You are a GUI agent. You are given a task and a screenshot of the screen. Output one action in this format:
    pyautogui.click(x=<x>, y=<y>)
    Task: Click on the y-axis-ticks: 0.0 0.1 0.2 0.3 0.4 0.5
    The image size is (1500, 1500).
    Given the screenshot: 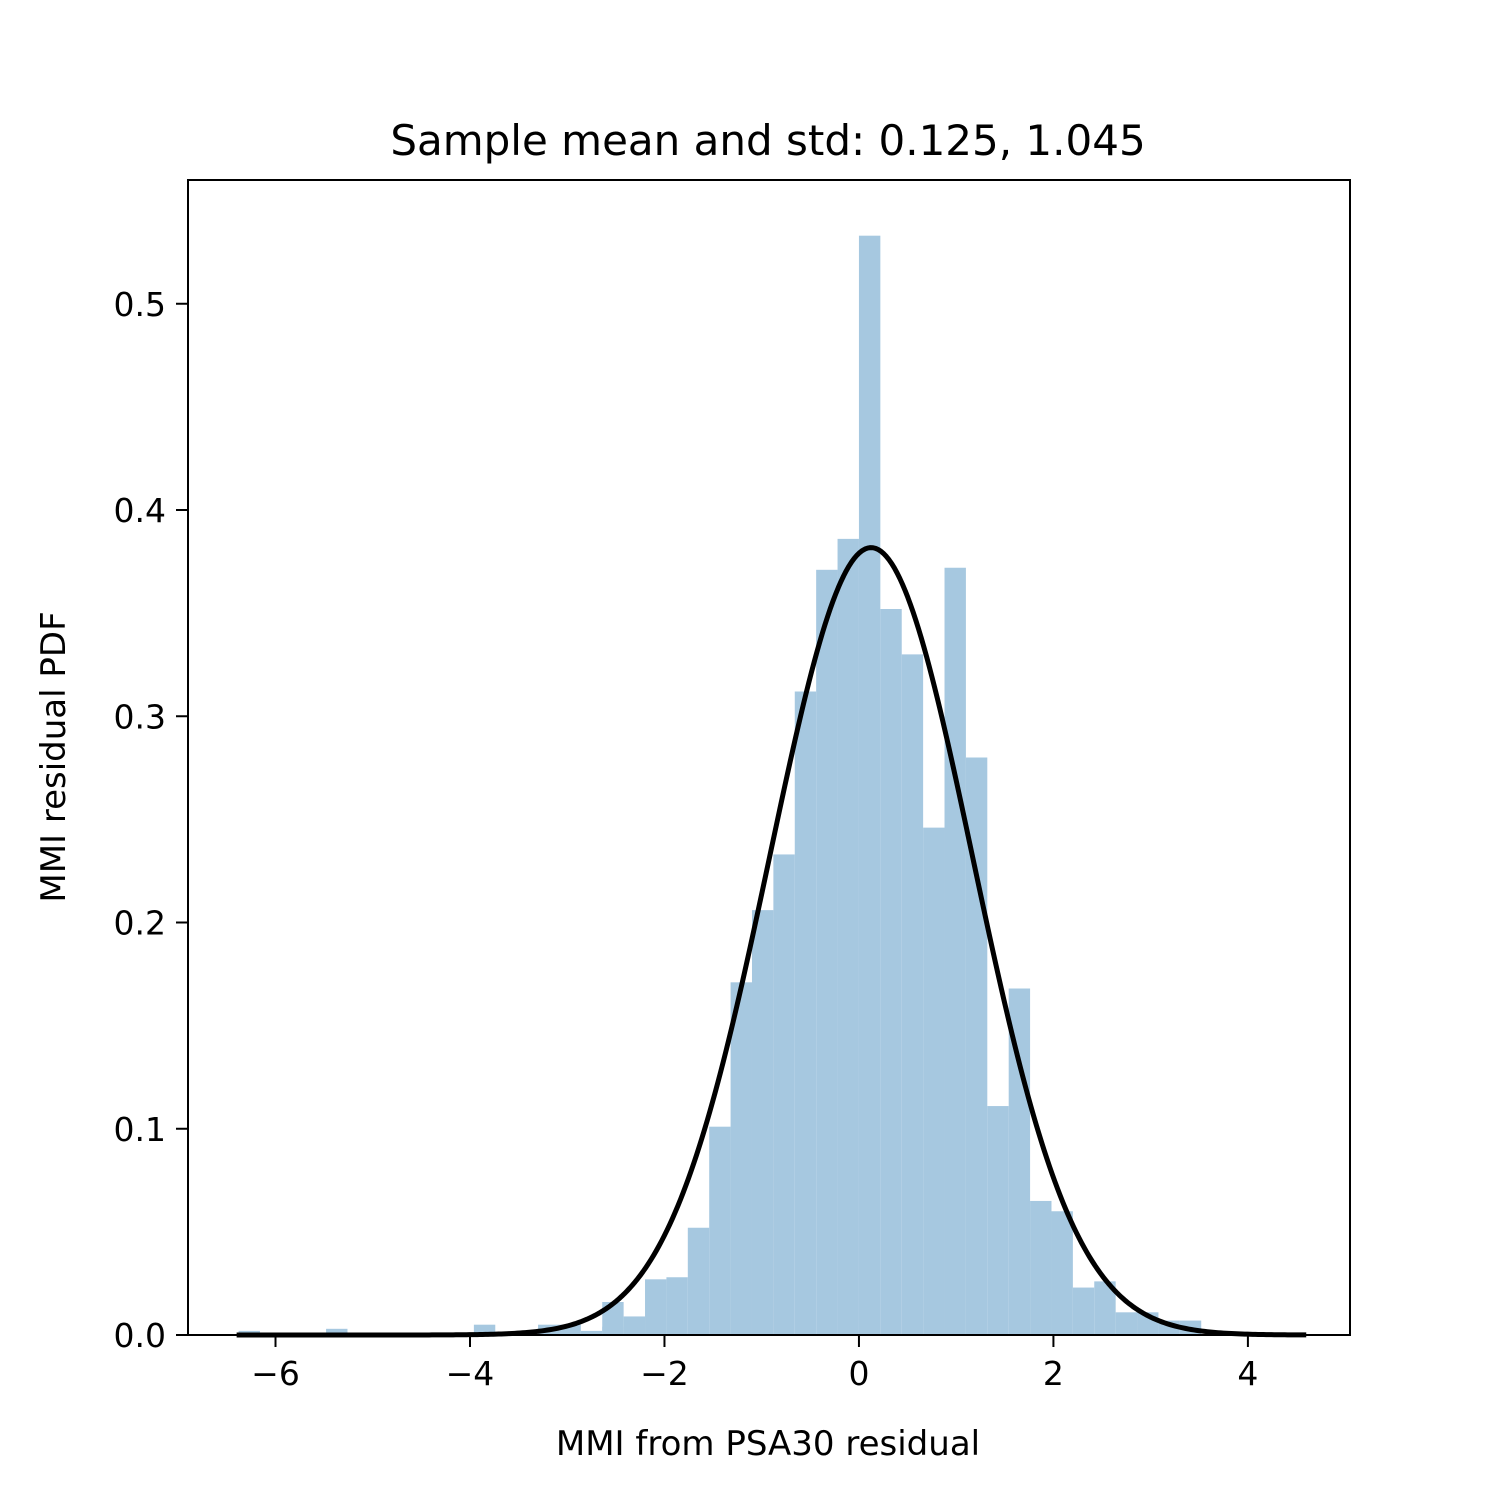 What is the action you would take?
    pyautogui.click(x=151, y=820)
    